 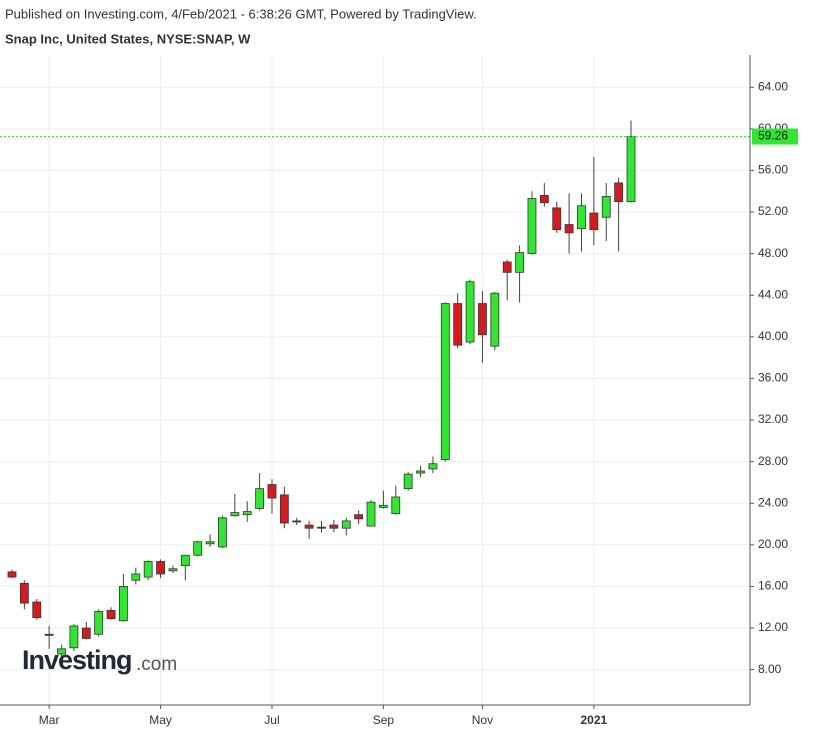 I want to click on y-tick-label: 40.00, so click(x=773, y=336).